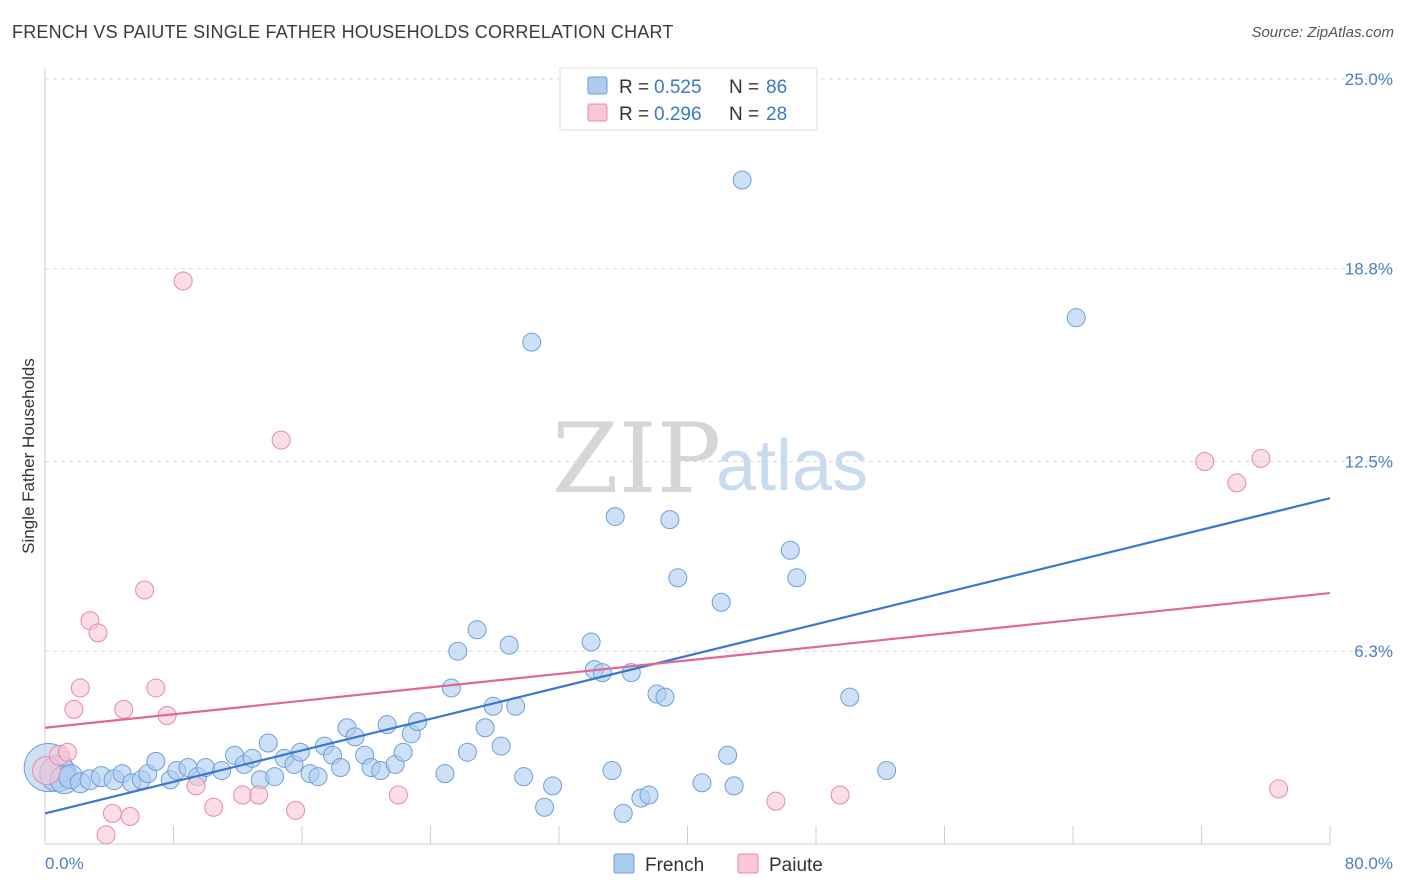  I want to click on paiute-bottom-label: Paiute, so click(796, 865).